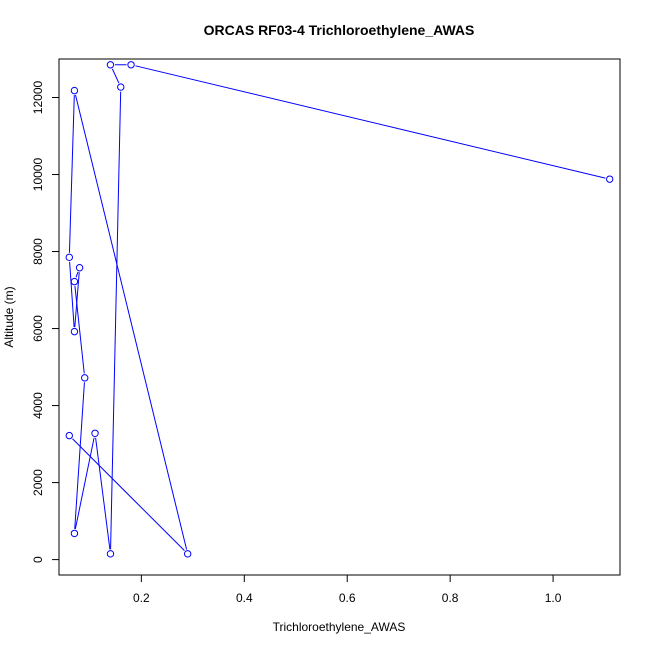 Image resolution: width=650 pixels, height=655 pixels. I want to click on x-tick-label: 1.0, so click(553, 598).